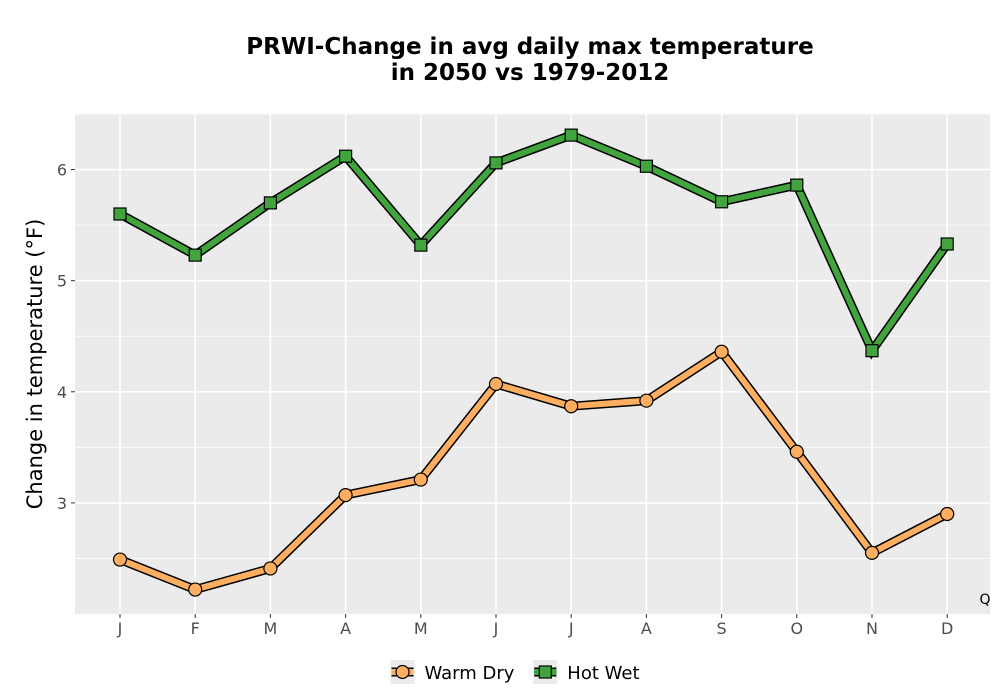  I want to click on legend: Warm Dry Hot Wet, so click(515, 672).